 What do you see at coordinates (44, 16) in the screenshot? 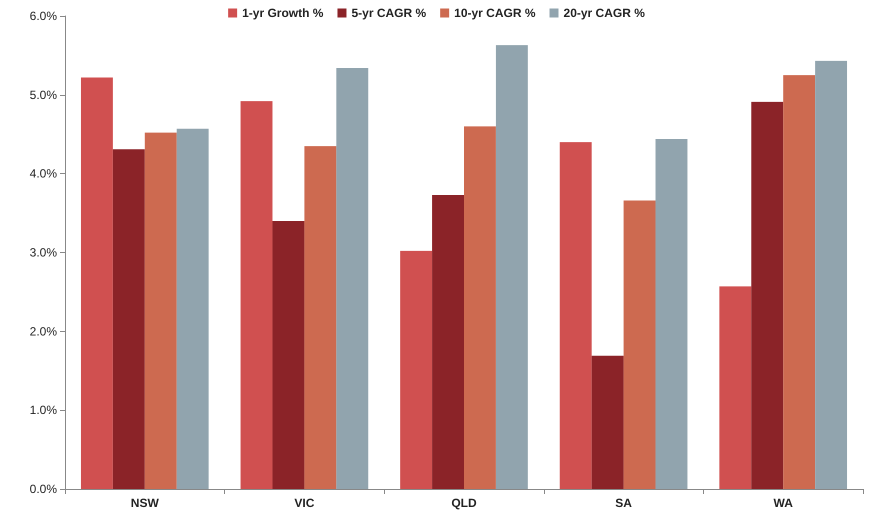
I see `y-tick-label: 6.0%` at bounding box center [44, 16].